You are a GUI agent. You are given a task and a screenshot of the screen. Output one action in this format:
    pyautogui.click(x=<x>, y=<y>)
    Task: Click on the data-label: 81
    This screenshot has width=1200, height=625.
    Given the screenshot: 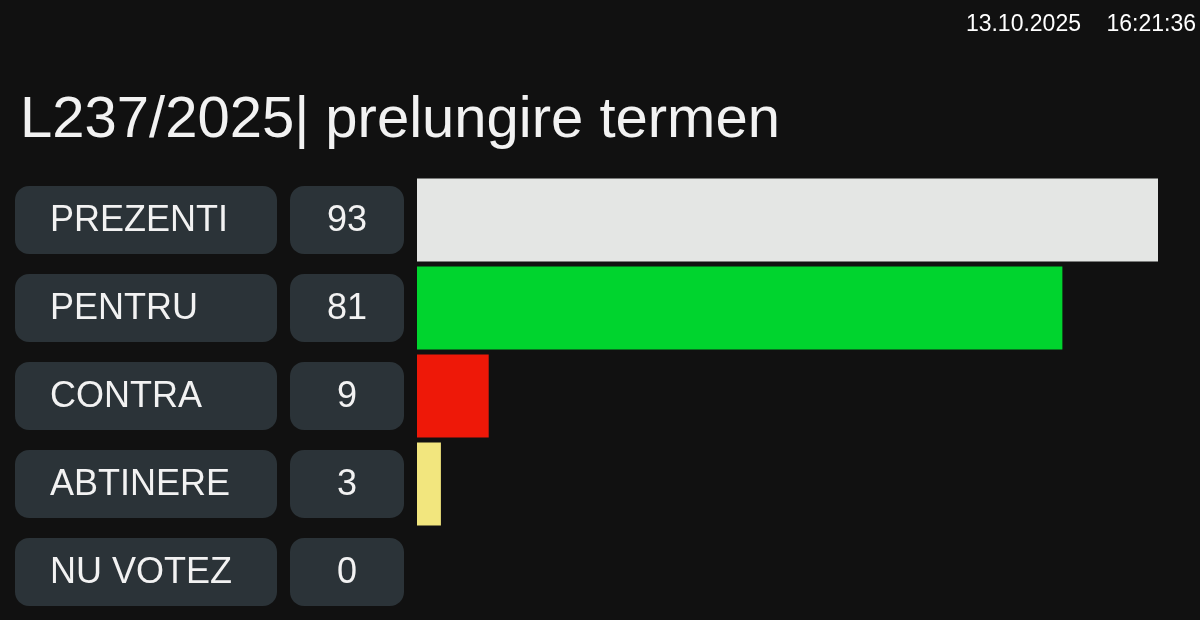 What is the action you would take?
    pyautogui.click(x=347, y=306)
    